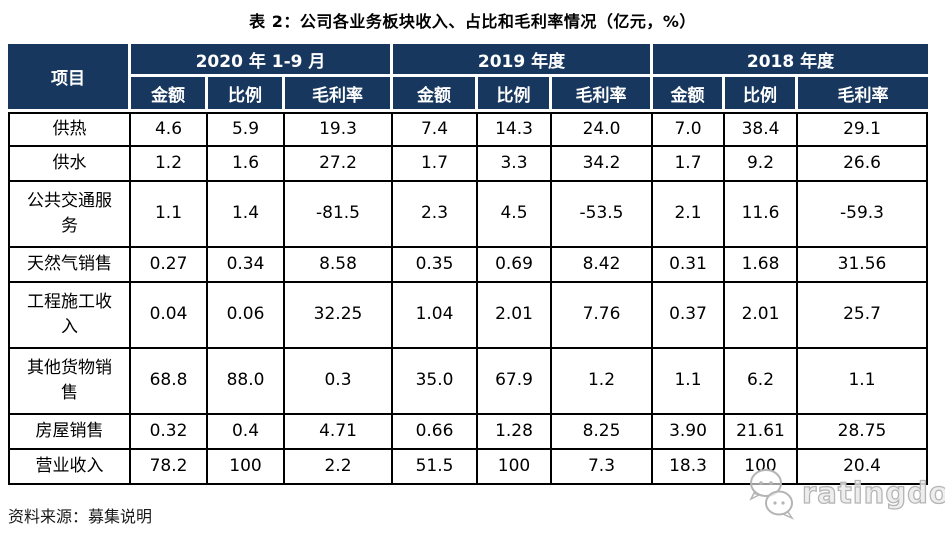 This screenshot has height=535, width=945. I want to click on value-cell: 8.25, so click(602, 432).